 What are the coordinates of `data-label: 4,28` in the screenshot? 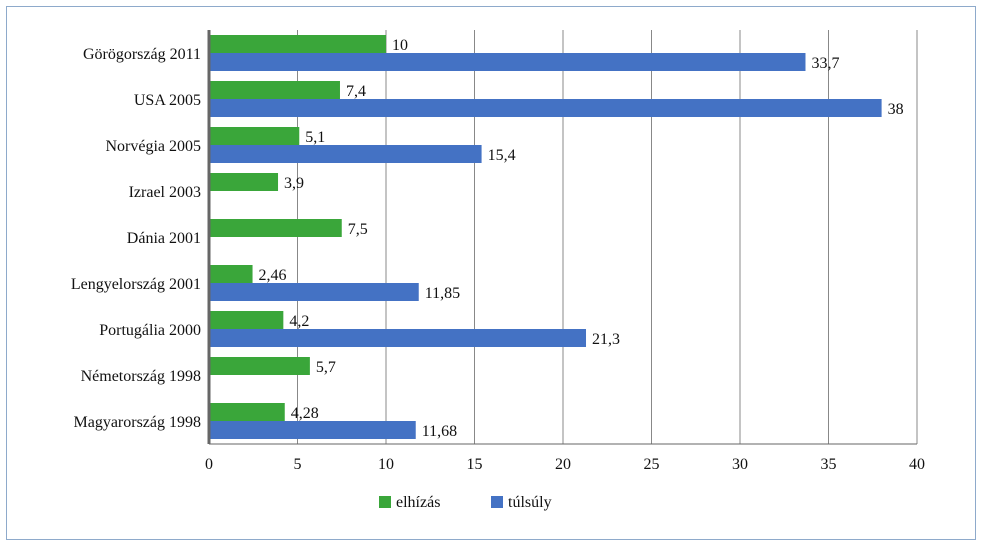 It's located at (305, 413).